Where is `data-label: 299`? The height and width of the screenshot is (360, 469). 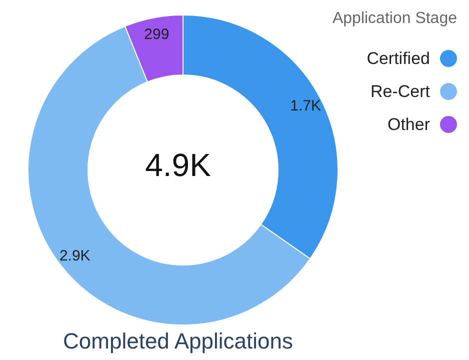
data-label: 299 is located at coordinates (157, 34).